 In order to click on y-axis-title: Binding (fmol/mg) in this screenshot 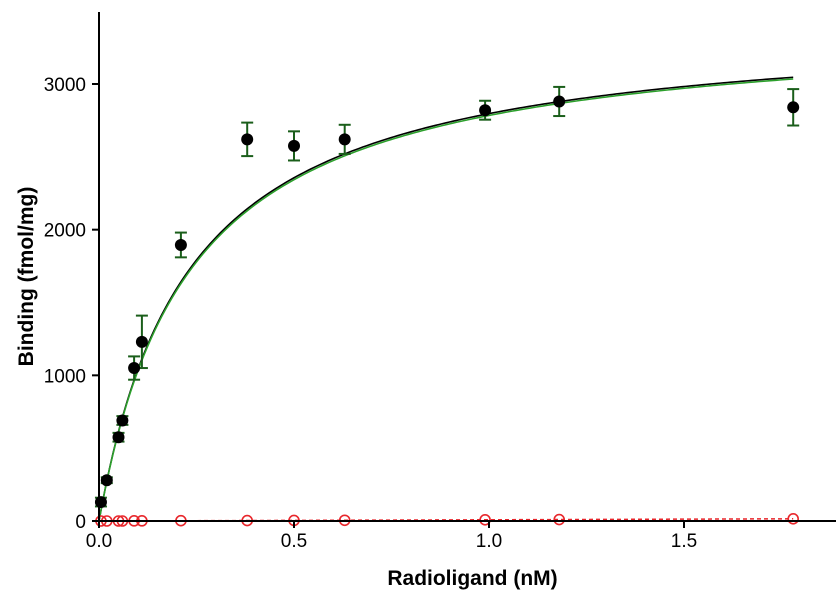, I will do `click(26, 277)`.